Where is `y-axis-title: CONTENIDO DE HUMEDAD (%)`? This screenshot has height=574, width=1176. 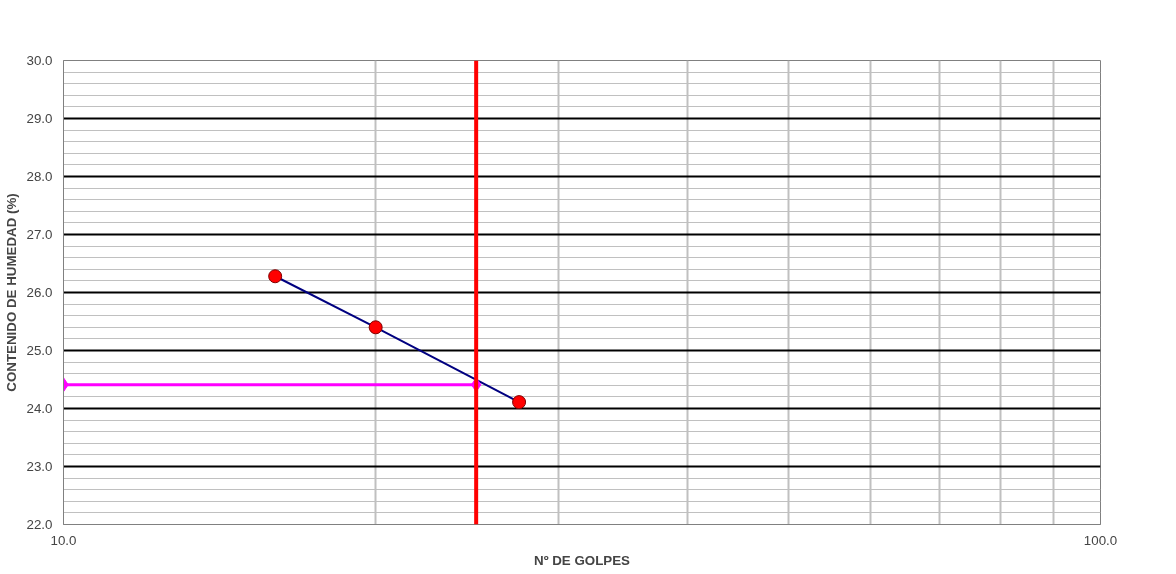 y-axis-title: CONTENIDO DE HUMEDAD (%) is located at coordinates (11, 292).